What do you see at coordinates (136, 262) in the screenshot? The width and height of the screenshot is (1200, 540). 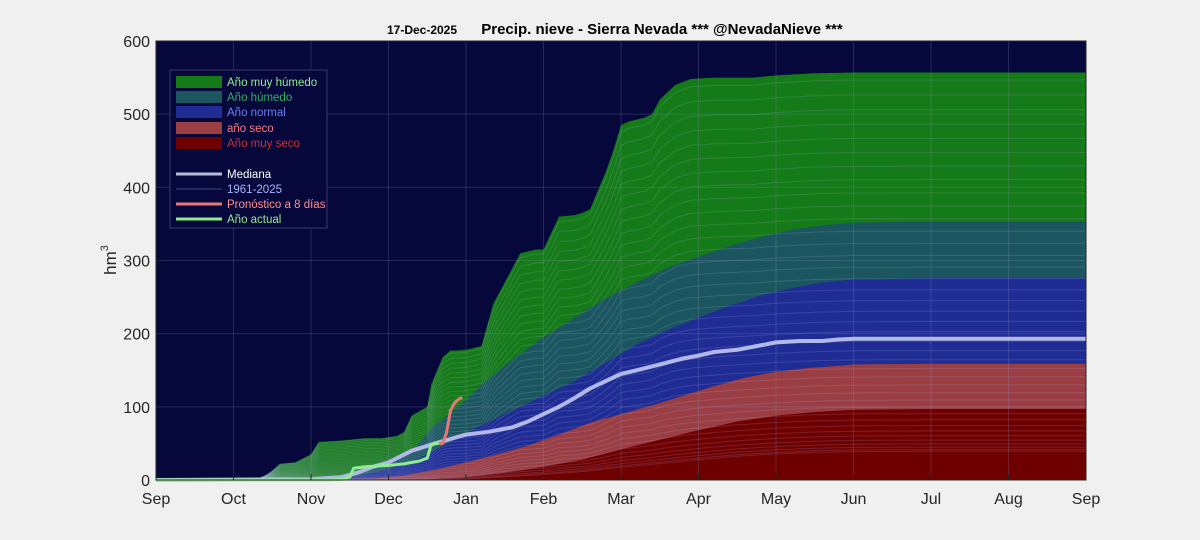 I see `y-tick-label: 300` at bounding box center [136, 262].